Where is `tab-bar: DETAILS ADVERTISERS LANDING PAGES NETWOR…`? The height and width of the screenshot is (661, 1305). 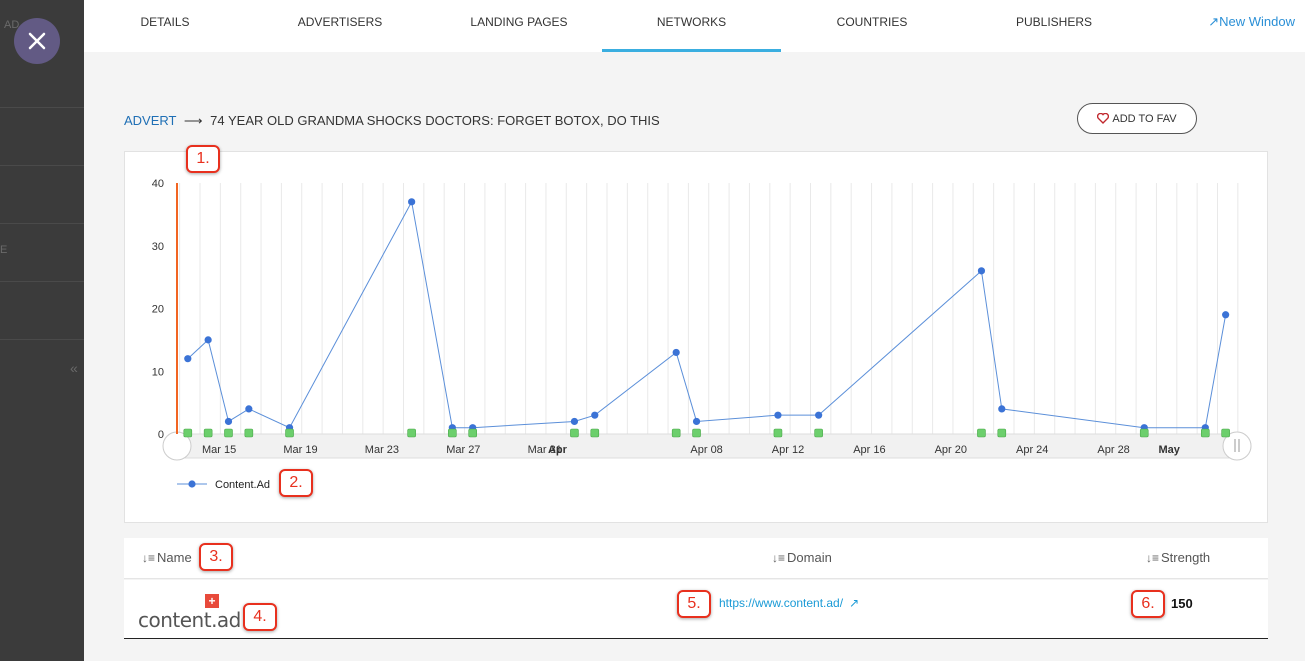 tab-bar: DETAILS ADVERTISERS LANDING PAGES NETWOR… is located at coordinates (694, 26).